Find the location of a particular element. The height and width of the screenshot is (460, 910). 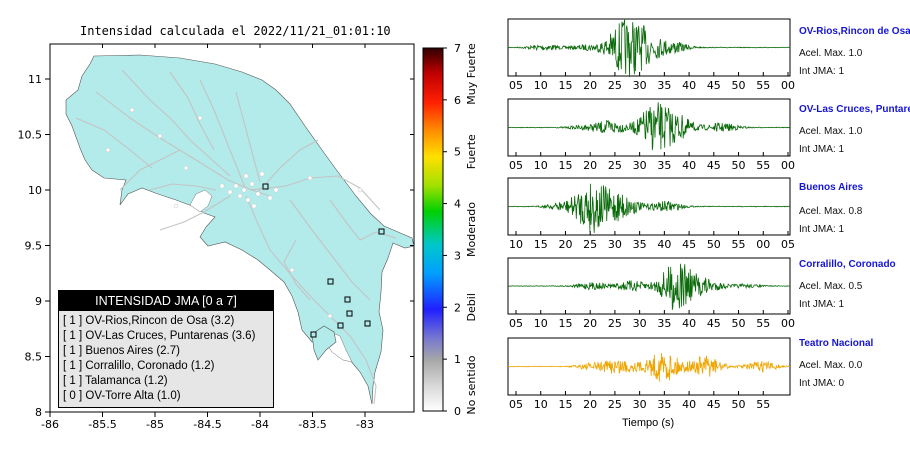

map-x-tick-label: -85.5 is located at coordinates (102, 424).